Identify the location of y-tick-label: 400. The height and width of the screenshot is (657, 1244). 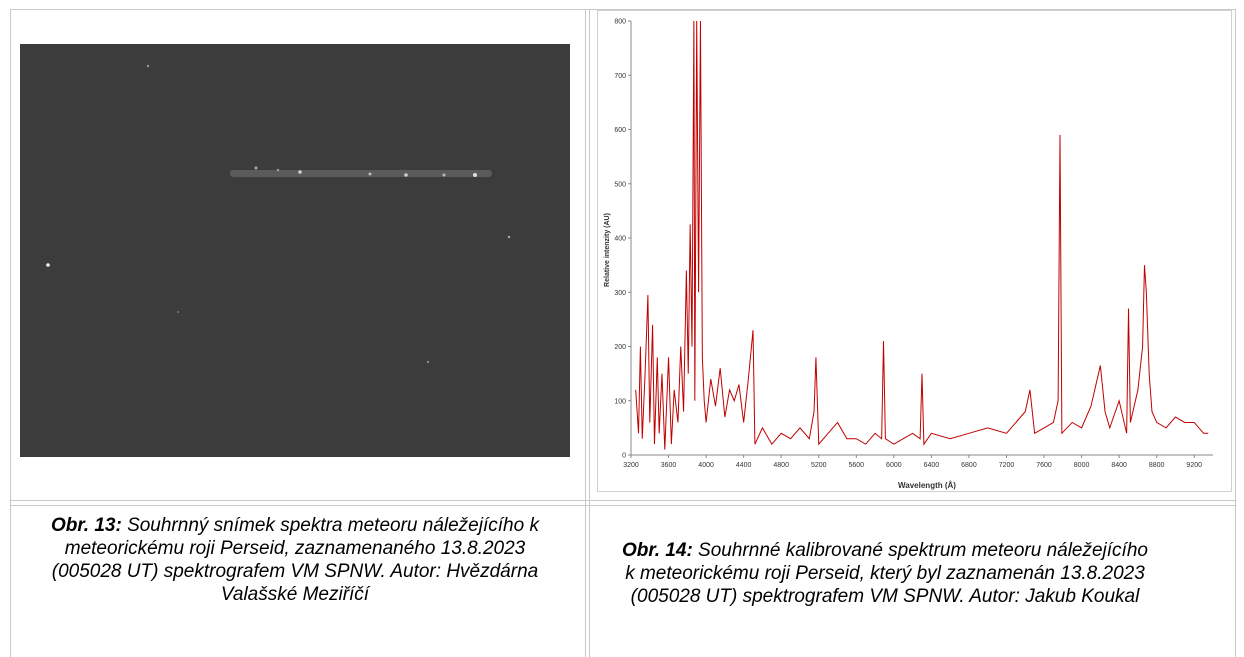
(620, 239).